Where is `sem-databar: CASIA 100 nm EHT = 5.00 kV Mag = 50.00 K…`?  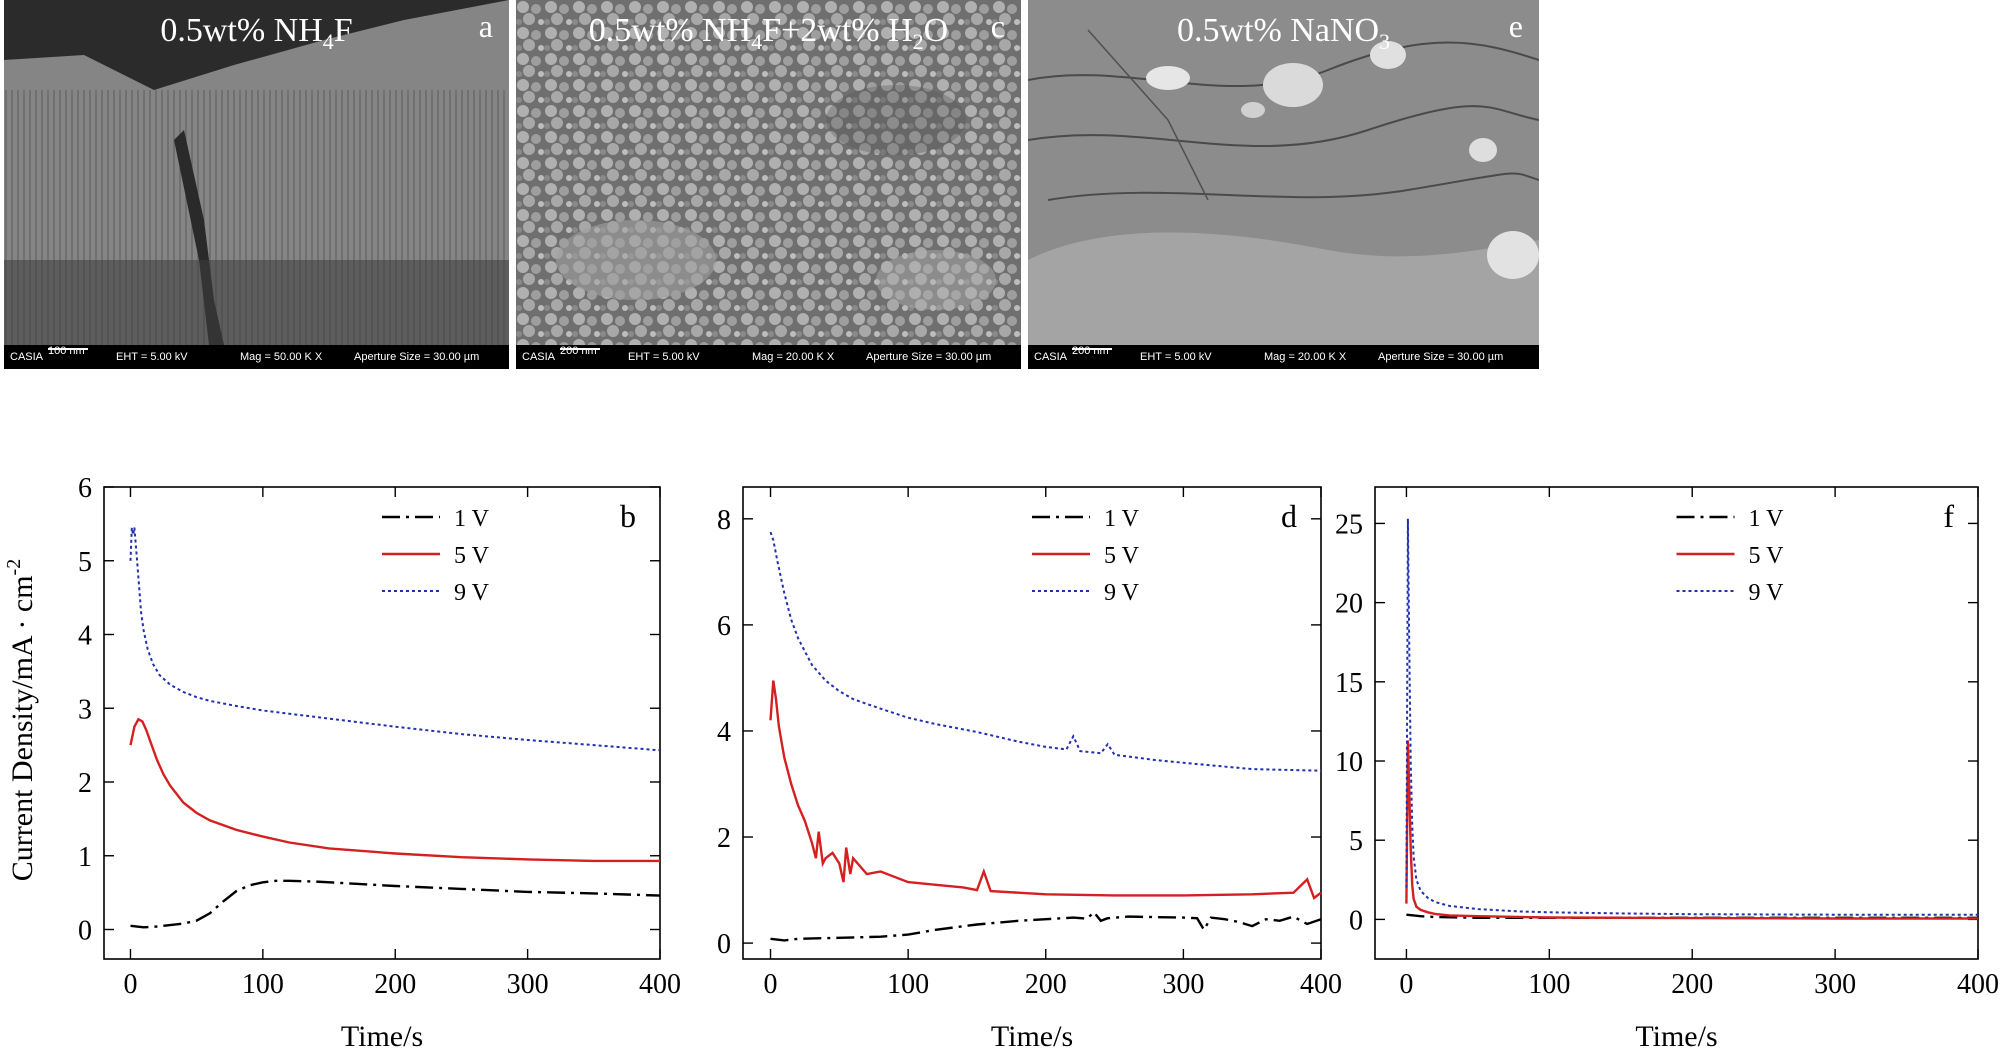 sem-databar: CASIA 100 nm EHT = 5.00 kV Mag = 50.00 K… is located at coordinates (256, 357).